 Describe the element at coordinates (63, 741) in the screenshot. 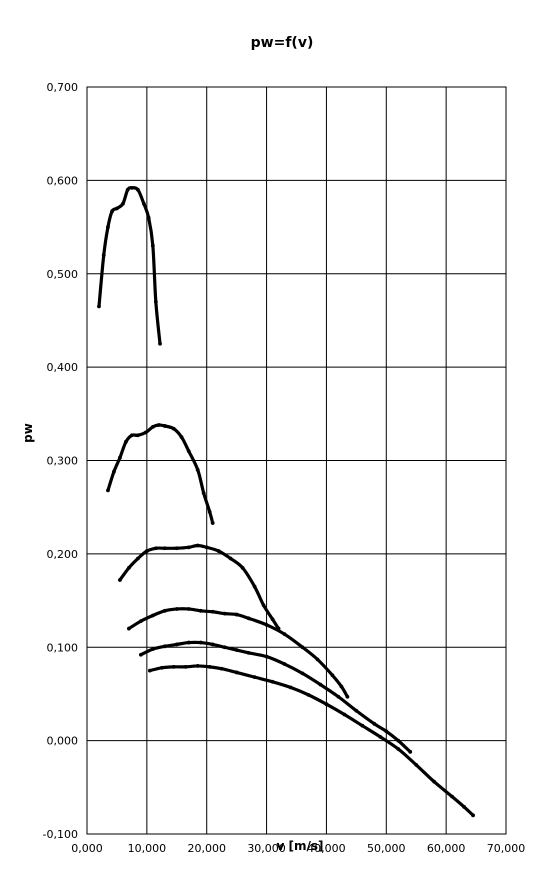

I see `y-tick-label: 0,000` at that location.